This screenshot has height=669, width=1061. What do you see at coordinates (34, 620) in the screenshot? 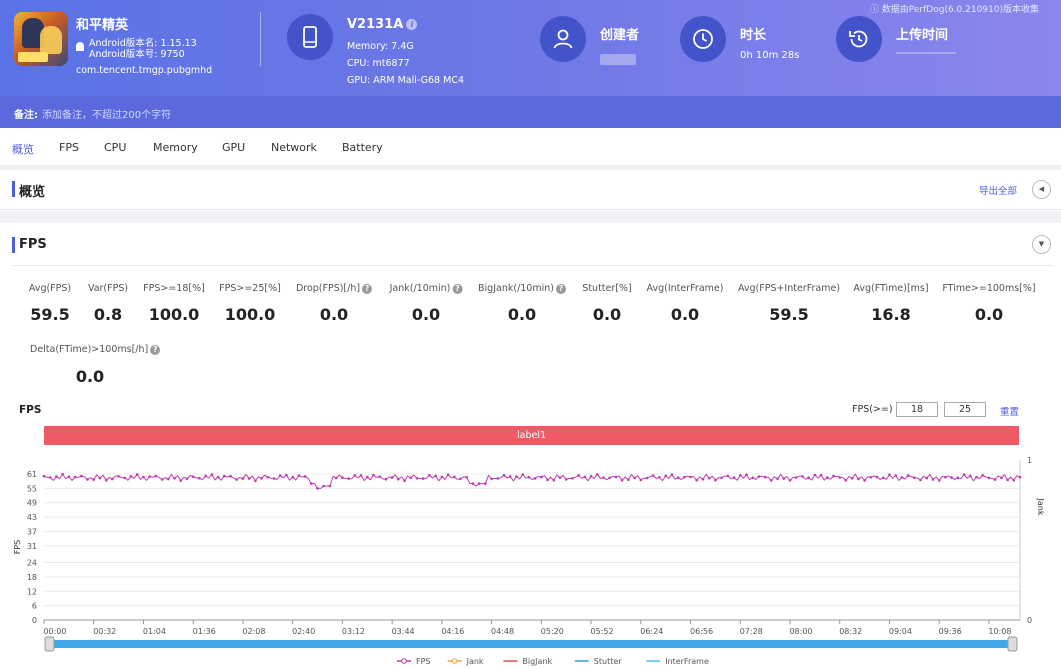
I see `y-tick-label: 0` at bounding box center [34, 620].